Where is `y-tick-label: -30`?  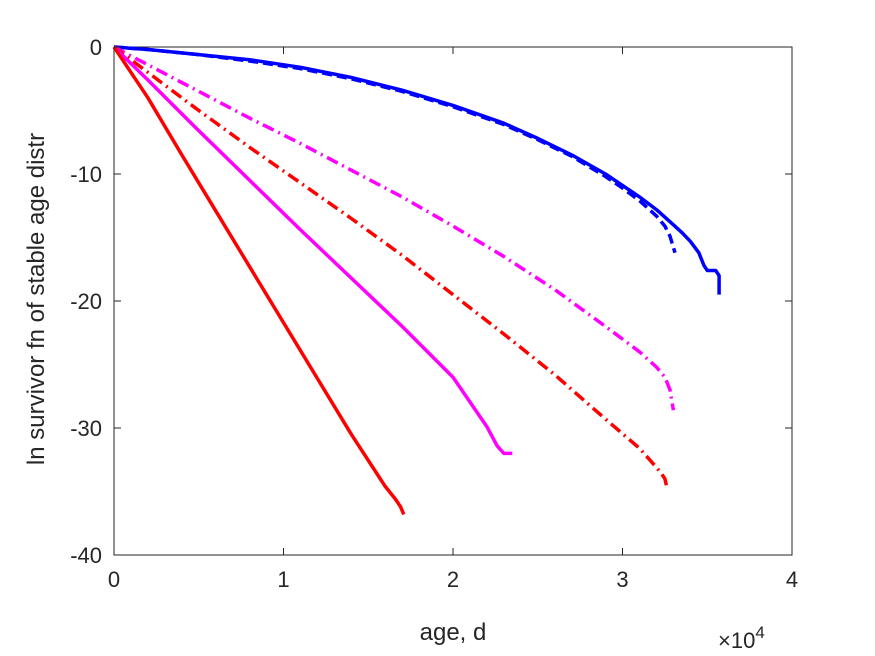 y-tick-label: -30 is located at coordinates (86, 428).